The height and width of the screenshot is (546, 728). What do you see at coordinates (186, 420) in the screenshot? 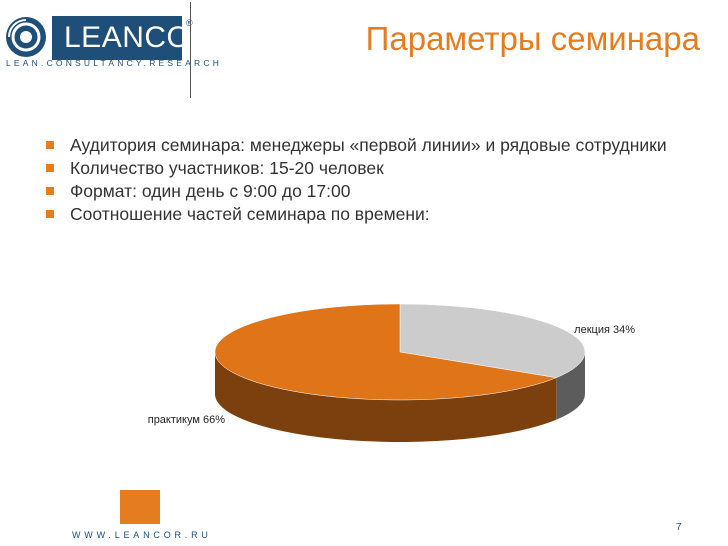
I see `pie-label-1: практикум 66%` at bounding box center [186, 420].